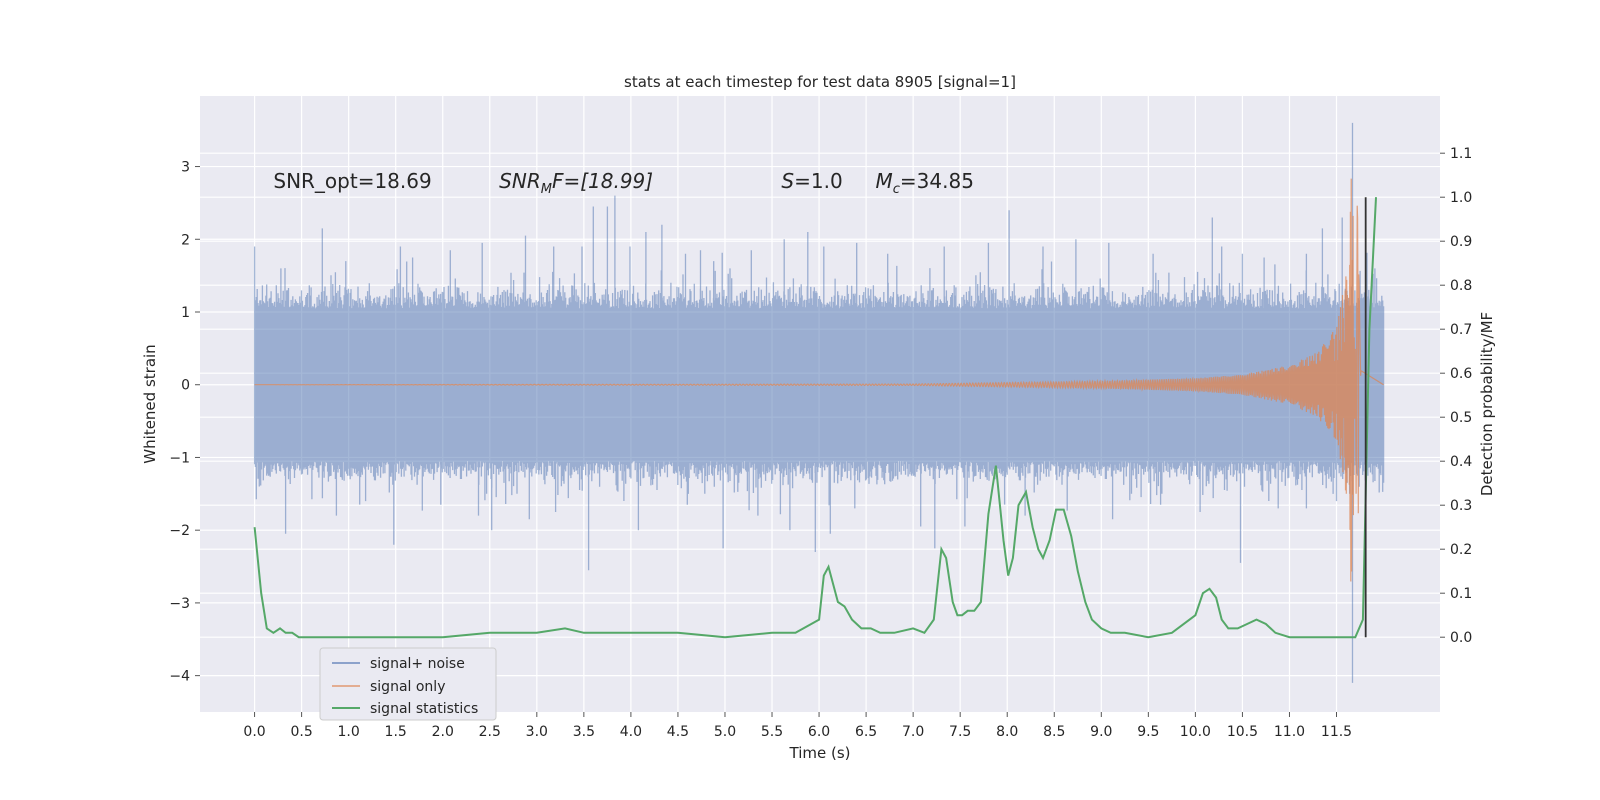  Describe the element at coordinates (896, 189) in the screenshot. I see `annotation-subscript: c` at that location.